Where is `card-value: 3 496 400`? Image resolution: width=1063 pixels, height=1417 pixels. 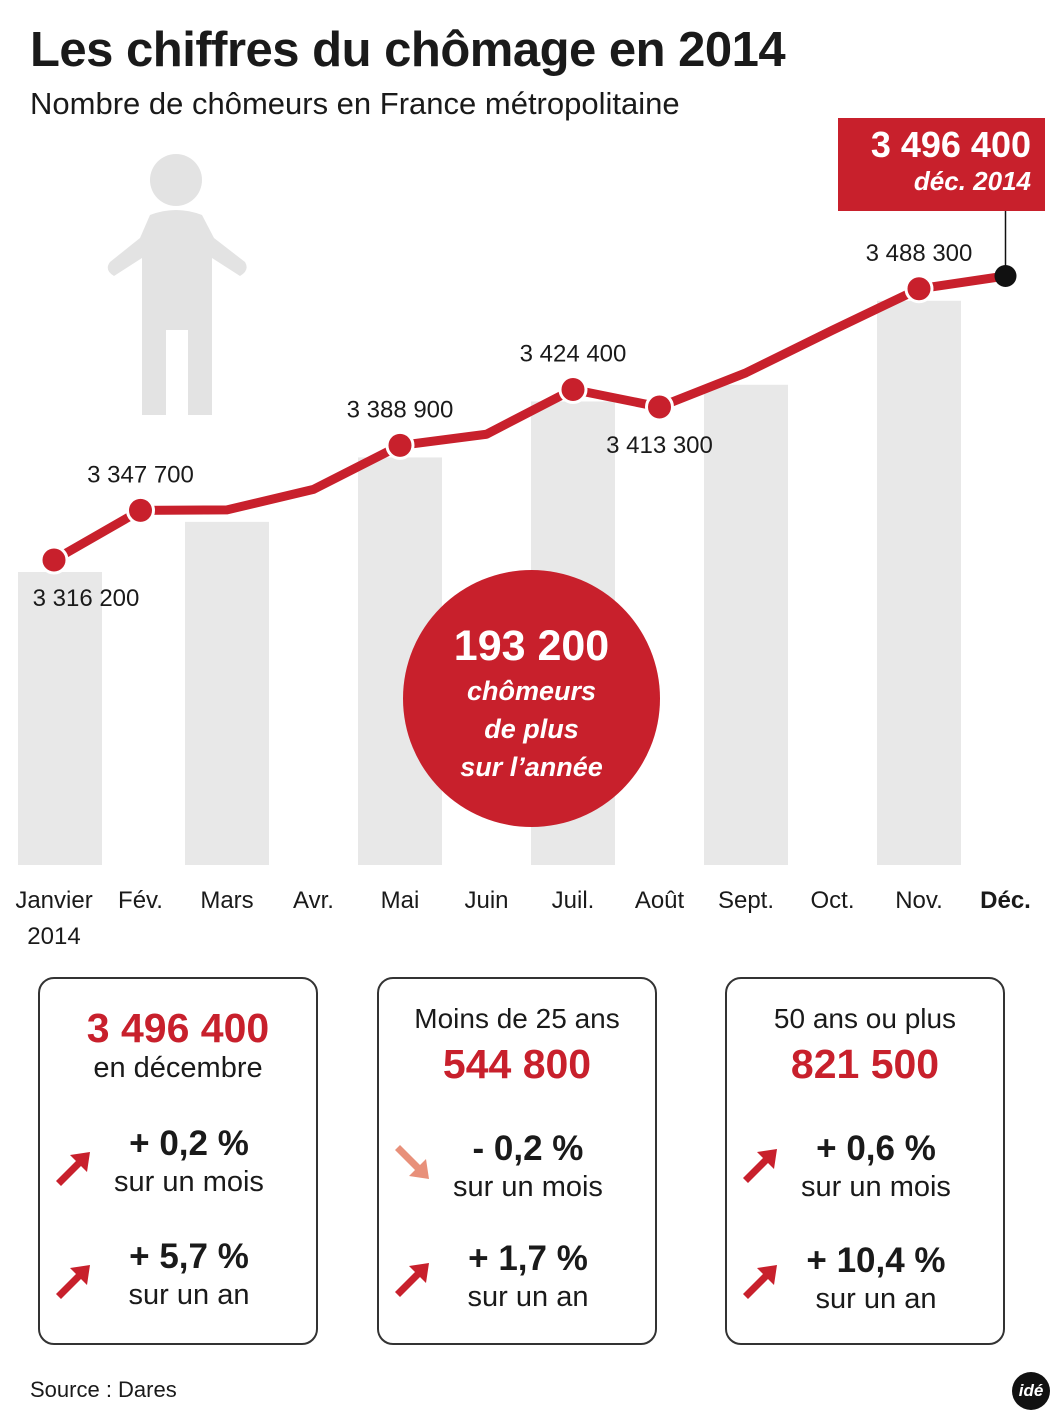 card-value: 3 496 400 is located at coordinates (178, 1028).